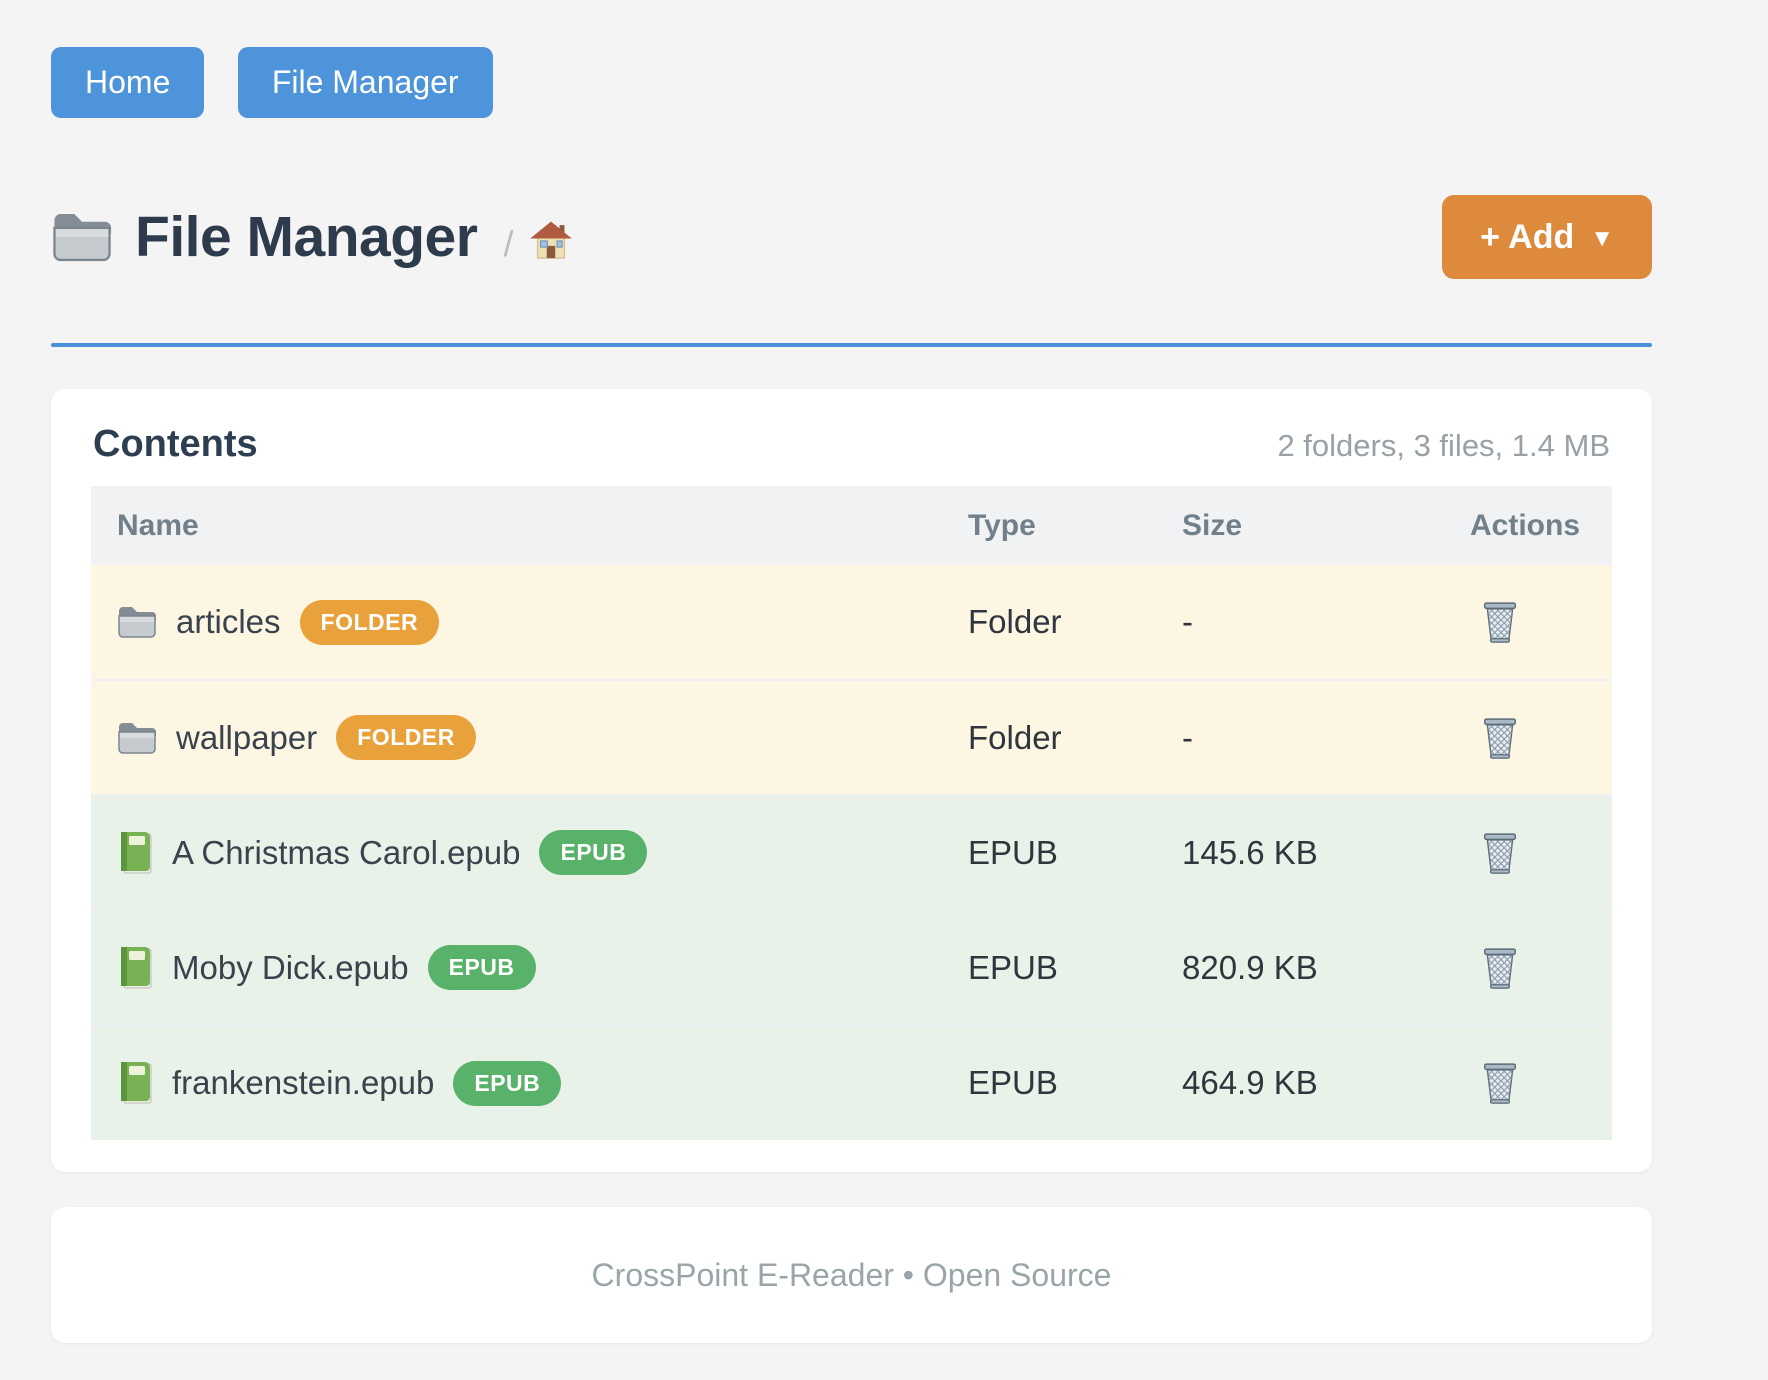 Image resolution: width=1768 pixels, height=1380 pixels. I want to click on nav-buttons: Home File Manager, so click(851, 82).